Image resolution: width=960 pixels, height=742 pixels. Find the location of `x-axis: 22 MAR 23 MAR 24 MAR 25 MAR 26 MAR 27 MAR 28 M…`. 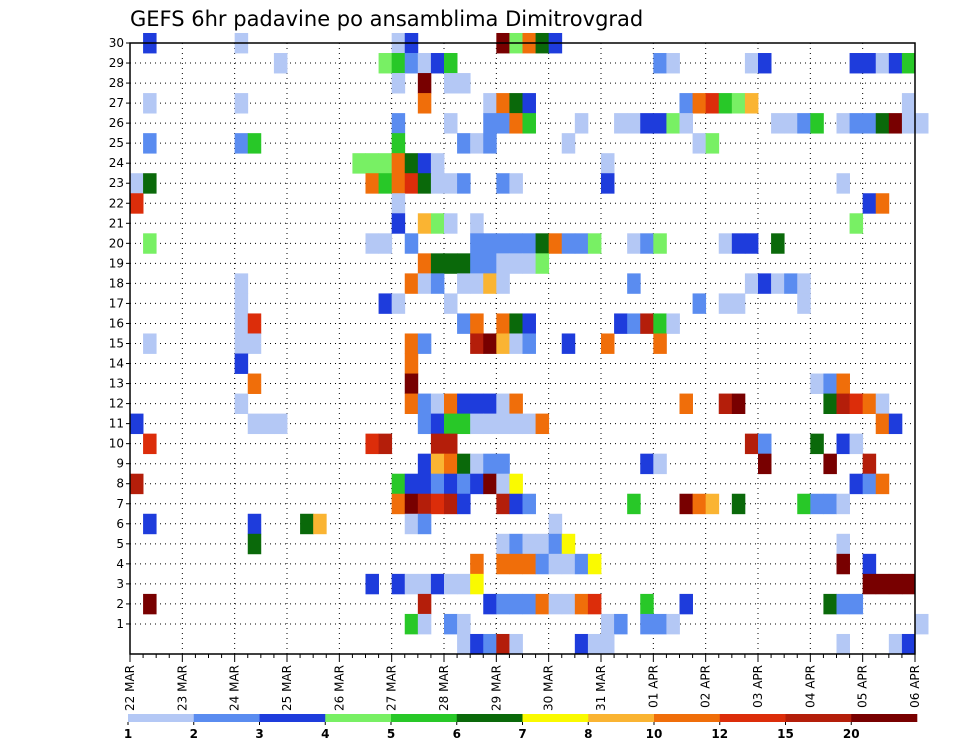

x-axis: 22 MAR 23 MAR 24 MAR 25 MAR 26 MAR 27 MAR 28 M… is located at coordinates (522, 682).